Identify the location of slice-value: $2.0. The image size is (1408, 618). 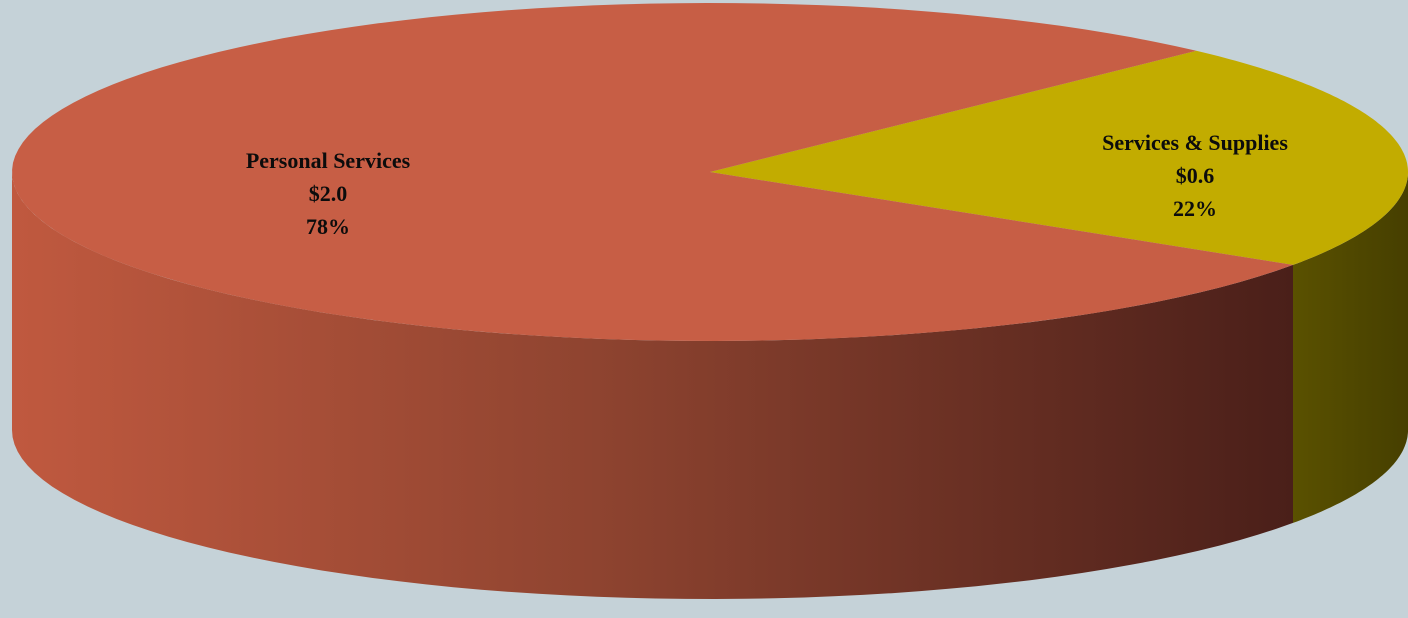
(328, 193).